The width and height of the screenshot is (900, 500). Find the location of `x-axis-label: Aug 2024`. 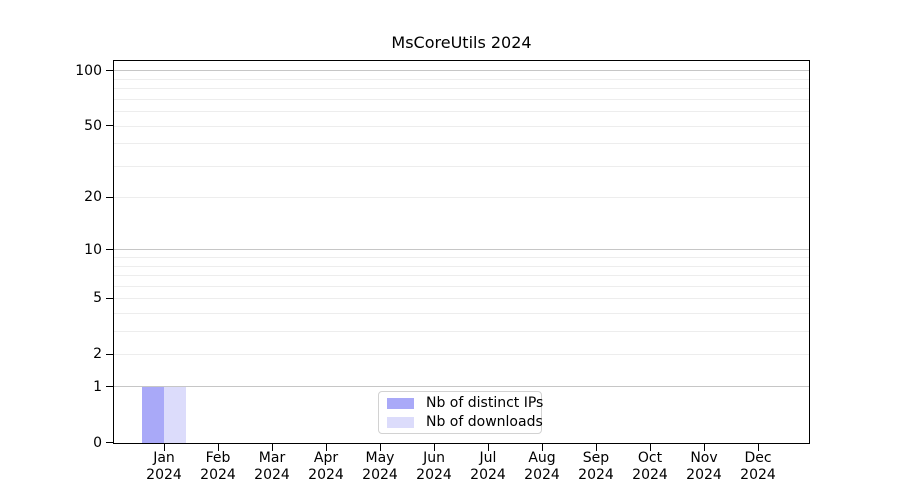

x-axis-label: Aug 2024 is located at coordinates (542, 467).